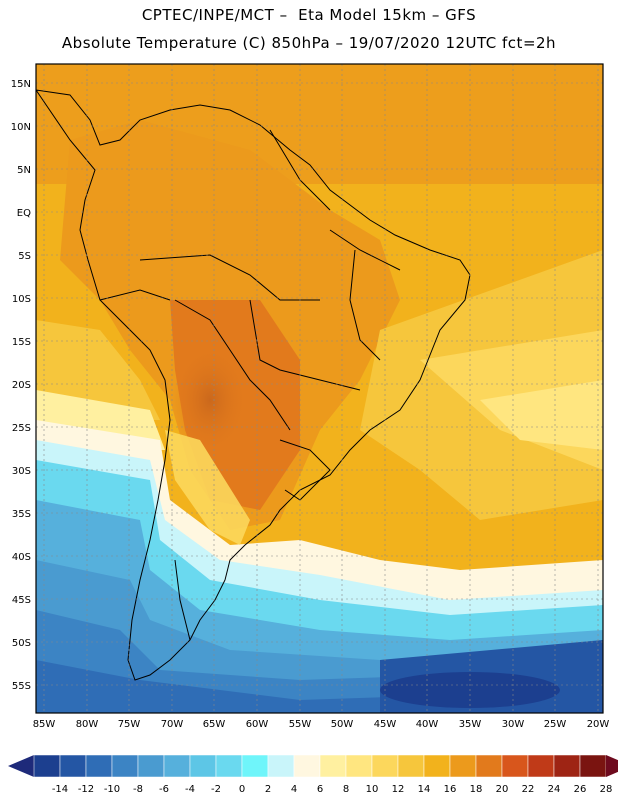 This screenshot has width=618, height=800. Describe the element at coordinates (24, 213) in the screenshot. I see `lat-label: EQ` at that location.